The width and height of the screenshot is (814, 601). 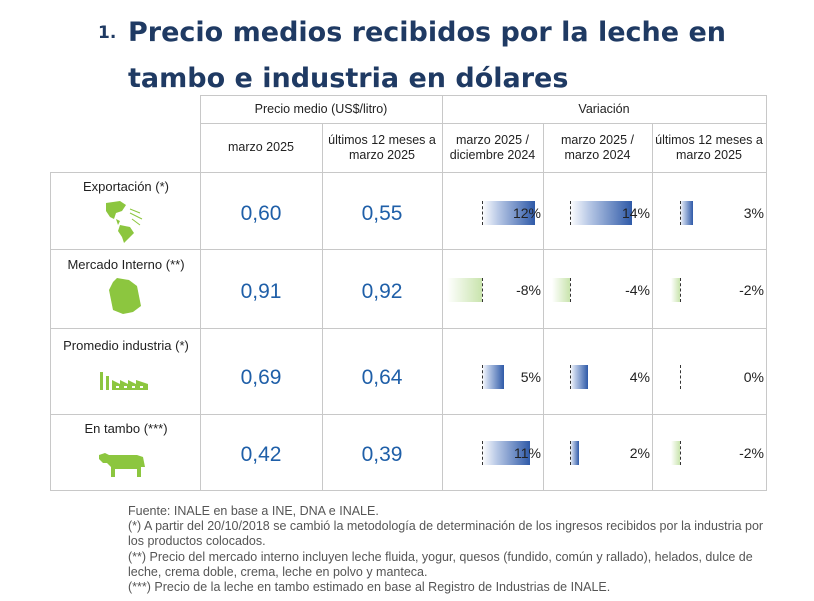 What do you see at coordinates (639, 453) in the screenshot?
I see `variation-value-en-tambo-2: 2%` at bounding box center [639, 453].